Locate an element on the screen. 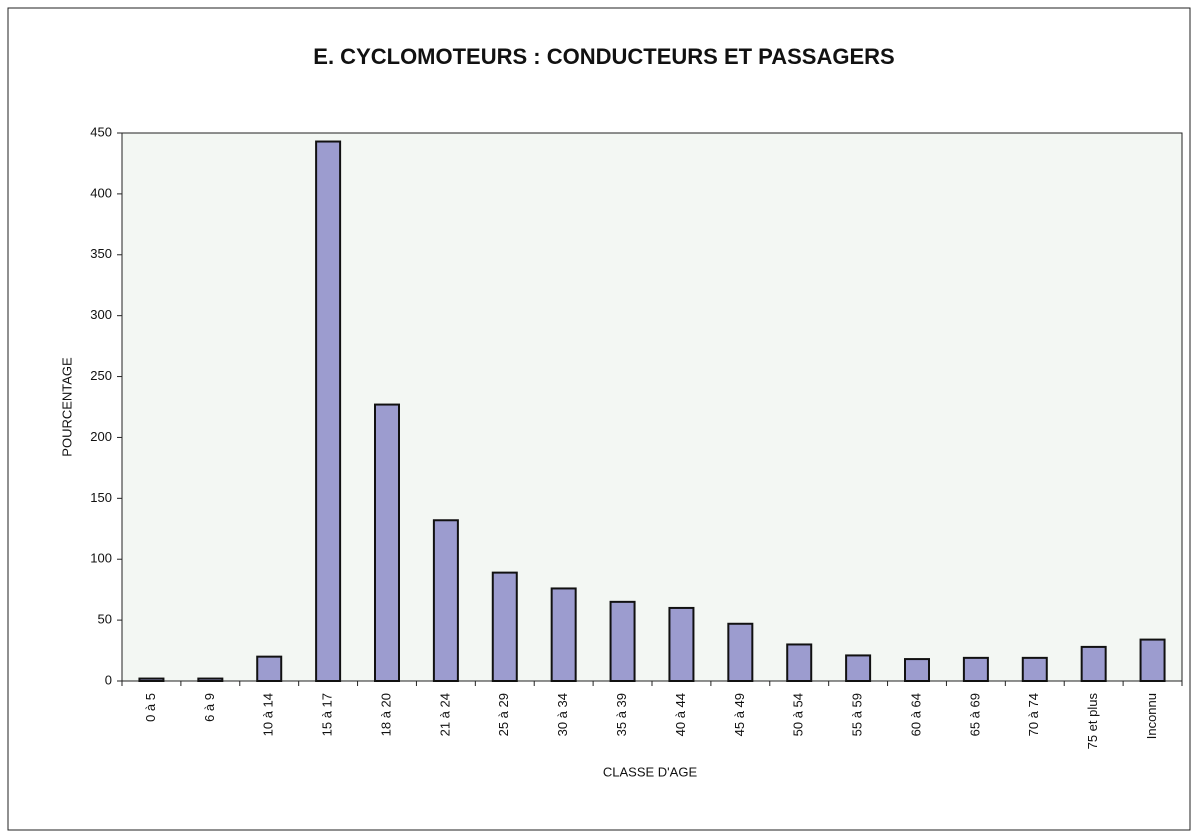 The width and height of the screenshot is (1199, 834). y-tick-label: 350 is located at coordinates (101, 253).